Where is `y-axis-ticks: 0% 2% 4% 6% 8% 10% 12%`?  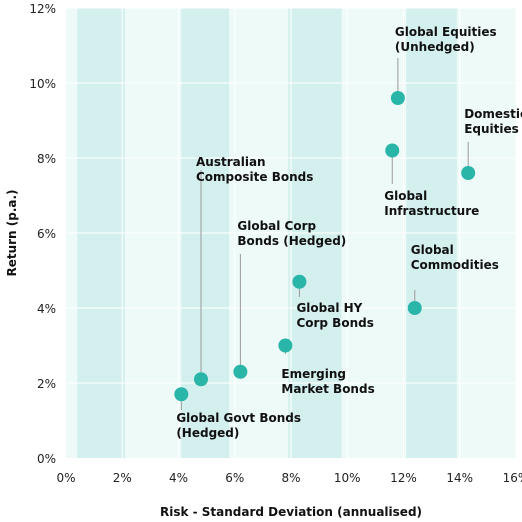 y-axis-ticks: 0% 2% 4% 6% 8% 10% 12% is located at coordinates (42, 234).